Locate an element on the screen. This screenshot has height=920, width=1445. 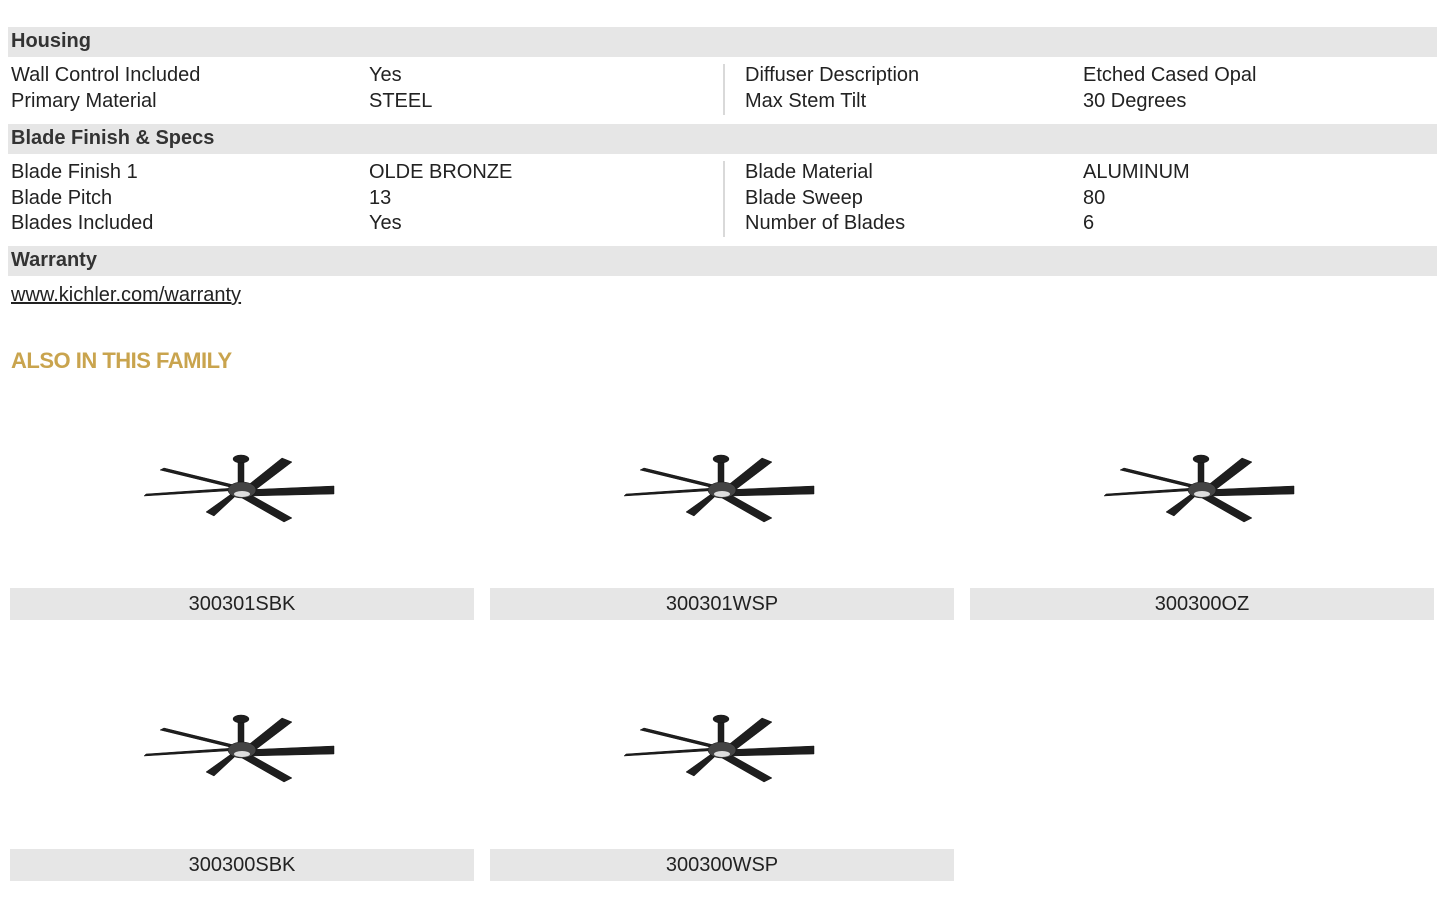
spec-value: Etched Cased Opal is located at coordinates (1170, 75).